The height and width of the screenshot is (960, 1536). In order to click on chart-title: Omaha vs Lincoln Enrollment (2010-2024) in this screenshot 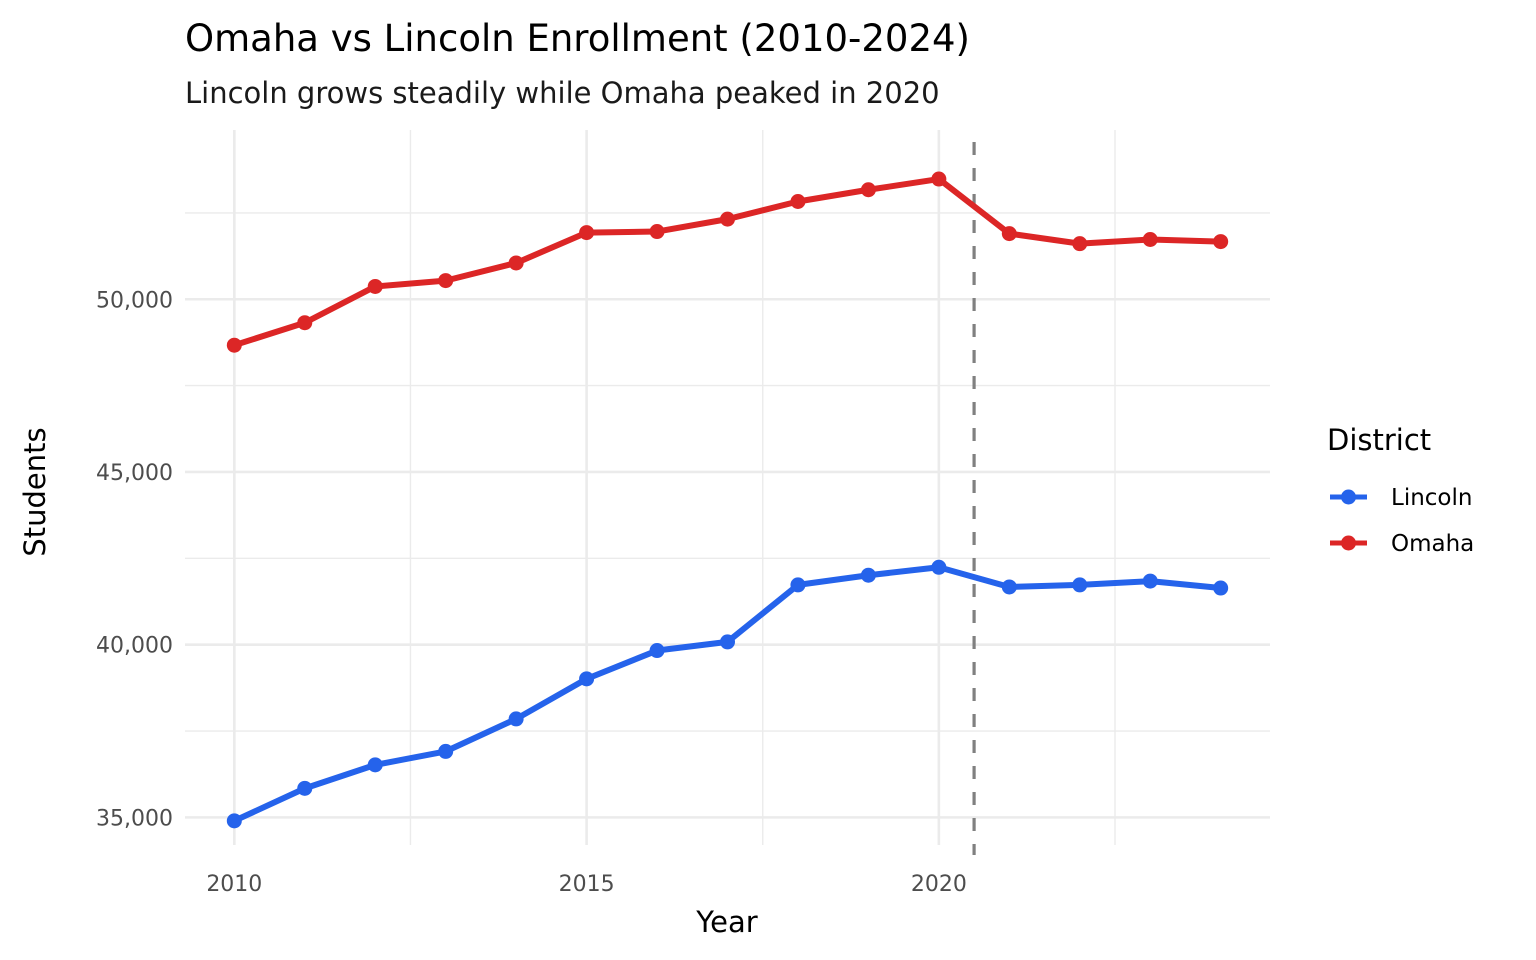, I will do `click(577, 38)`.